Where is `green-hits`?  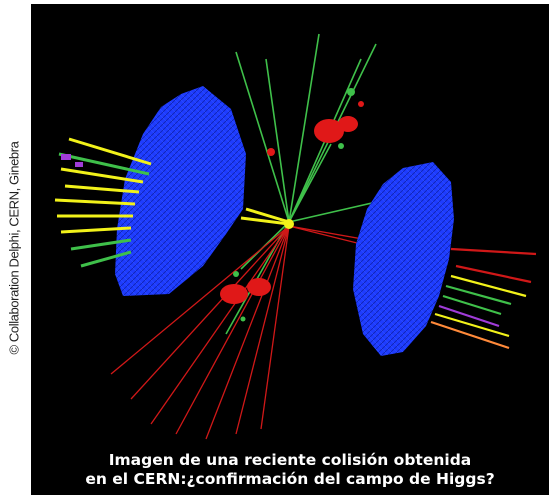 green-hits is located at coordinates (294, 205).